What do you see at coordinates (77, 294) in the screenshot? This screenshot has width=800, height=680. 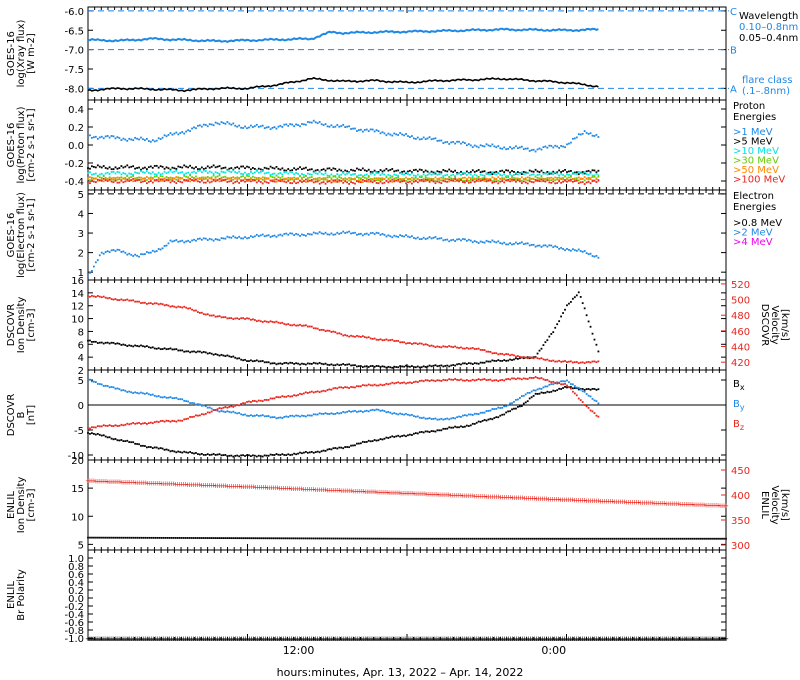 I see `ytick-label: 14` at bounding box center [77, 294].